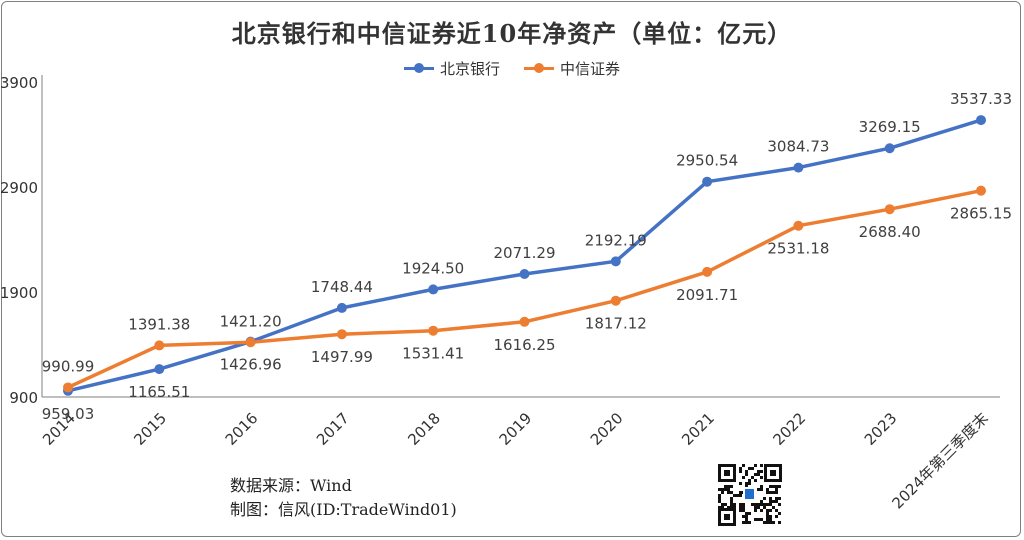  Describe the element at coordinates (433, 354) in the screenshot. I see `data-label-s1-4: 1531.41` at that location.